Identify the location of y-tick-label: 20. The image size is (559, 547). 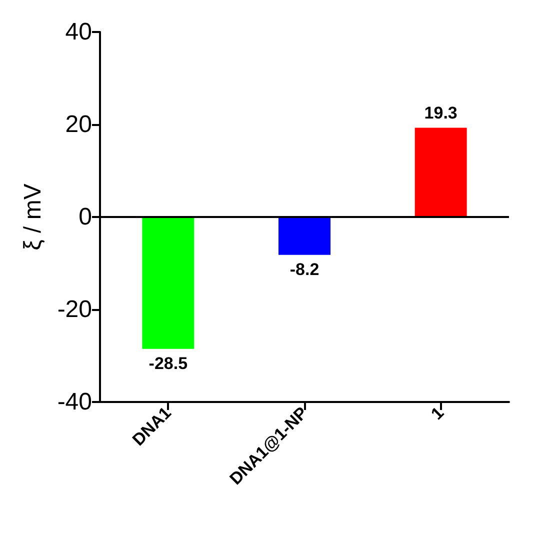
(78, 124).